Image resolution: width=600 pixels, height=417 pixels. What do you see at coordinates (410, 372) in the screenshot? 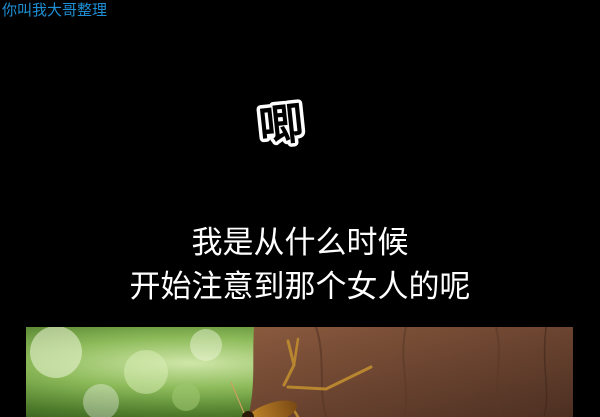
I see `tree-trunk` at bounding box center [410, 372].